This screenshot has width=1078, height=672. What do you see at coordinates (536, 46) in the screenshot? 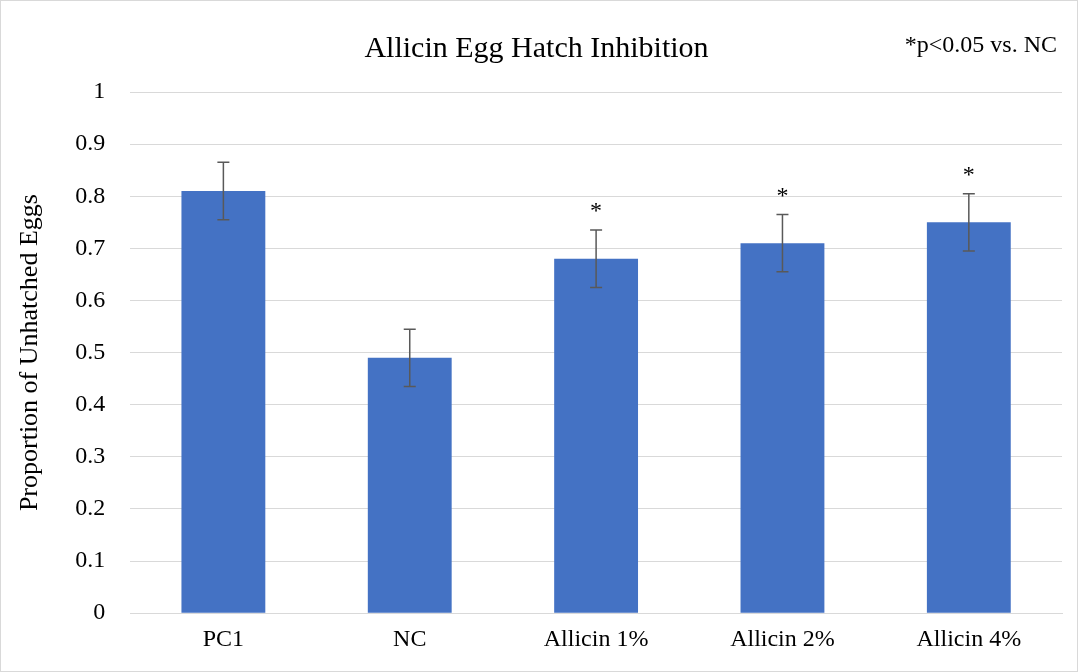
I see `chart-title: Allicin Egg Hatch Inhibition` at bounding box center [536, 46].